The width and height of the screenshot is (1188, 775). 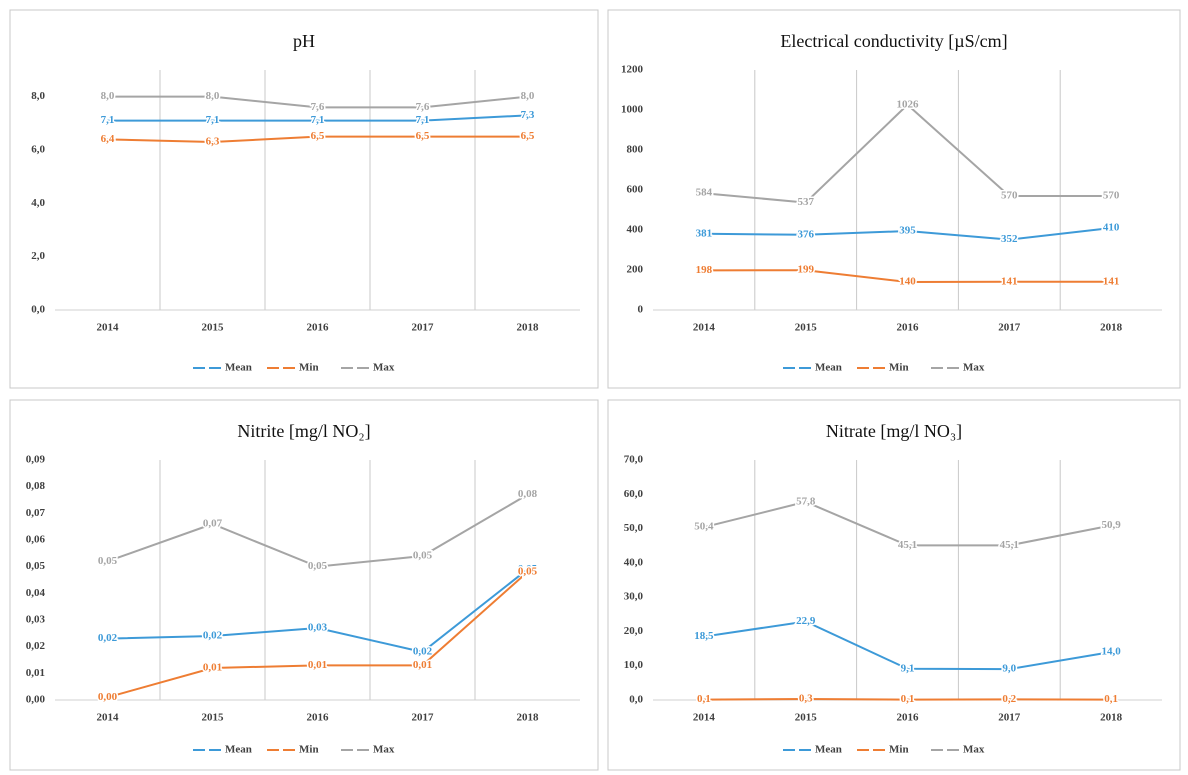 I want to click on chart-title: pH, so click(x=304, y=41).